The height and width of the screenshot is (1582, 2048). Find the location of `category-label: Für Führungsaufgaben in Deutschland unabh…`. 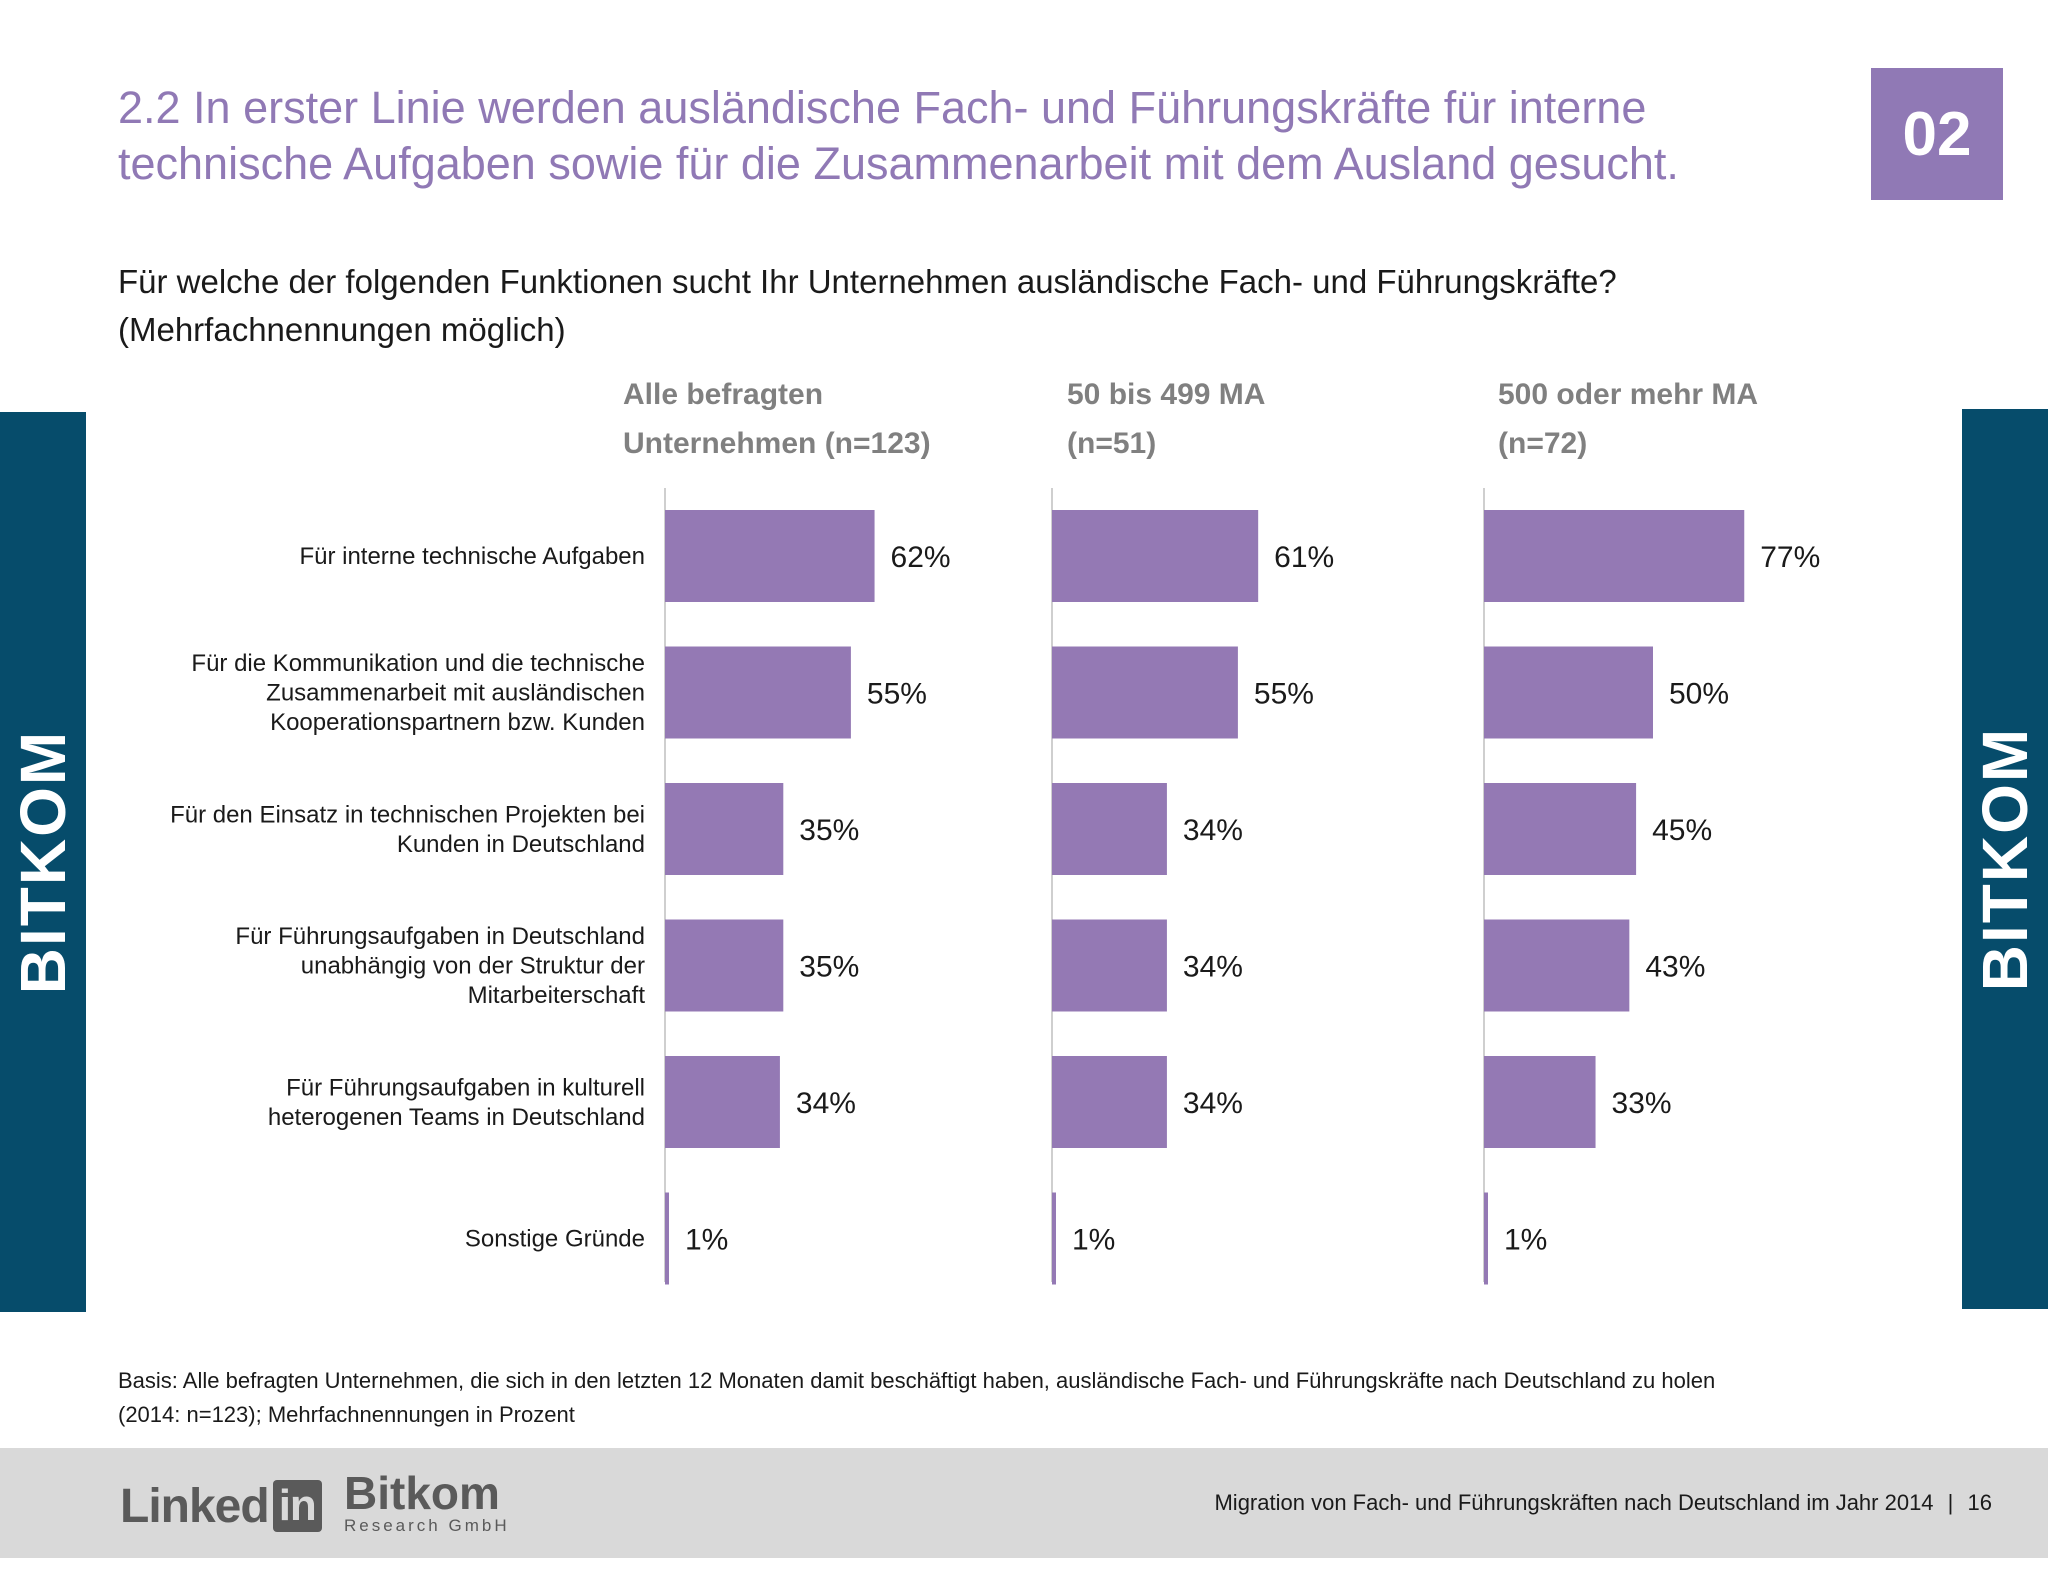

category-label: Für Führungsaufgaben in Deutschland unabh… is located at coordinates (440, 966).